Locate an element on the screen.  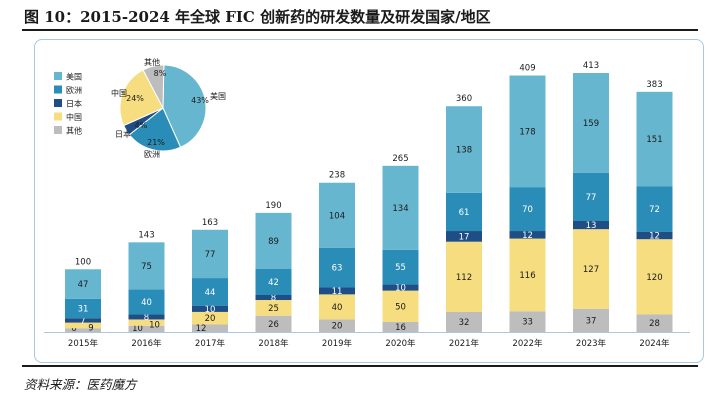
bar-value-label: 104 is located at coordinates (337, 216).